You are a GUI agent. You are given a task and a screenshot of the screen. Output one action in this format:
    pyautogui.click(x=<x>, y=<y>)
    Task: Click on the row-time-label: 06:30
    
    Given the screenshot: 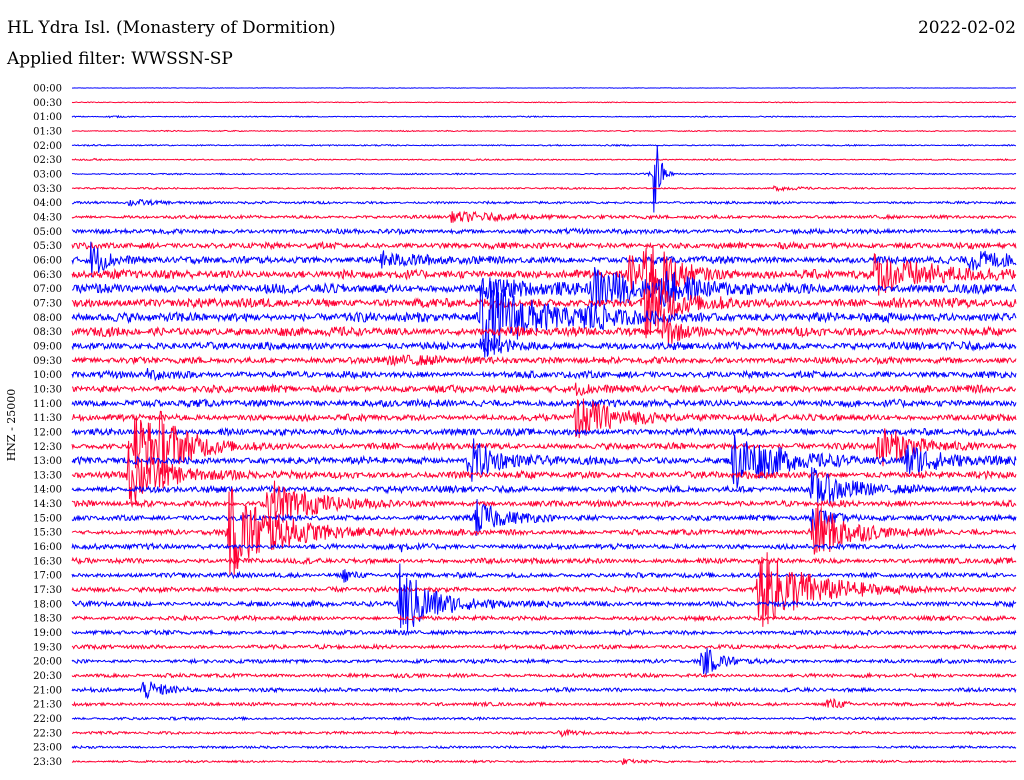 What is the action you would take?
    pyautogui.click(x=47, y=275)
    